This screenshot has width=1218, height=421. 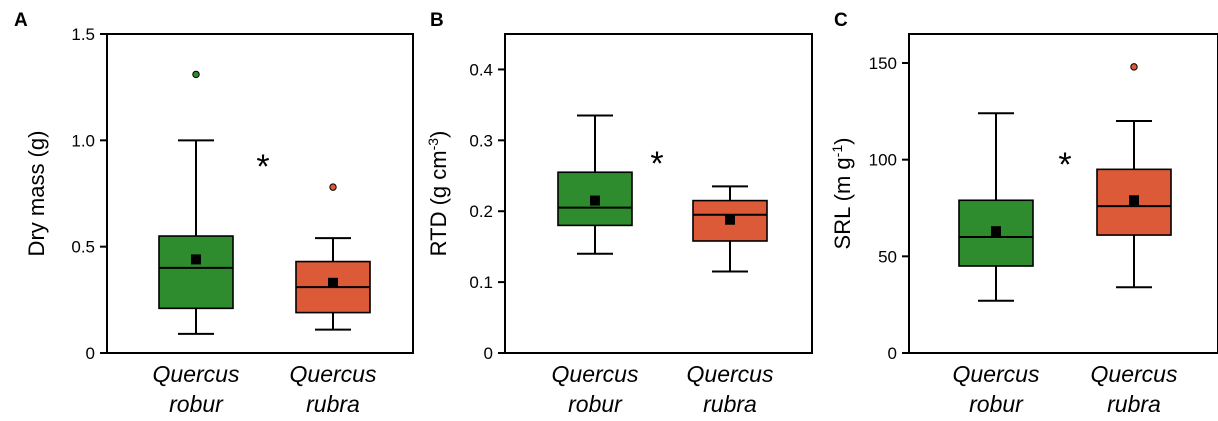 I want to click on panel-a-ytick-label: 1.0, so click(x=83, y=140).